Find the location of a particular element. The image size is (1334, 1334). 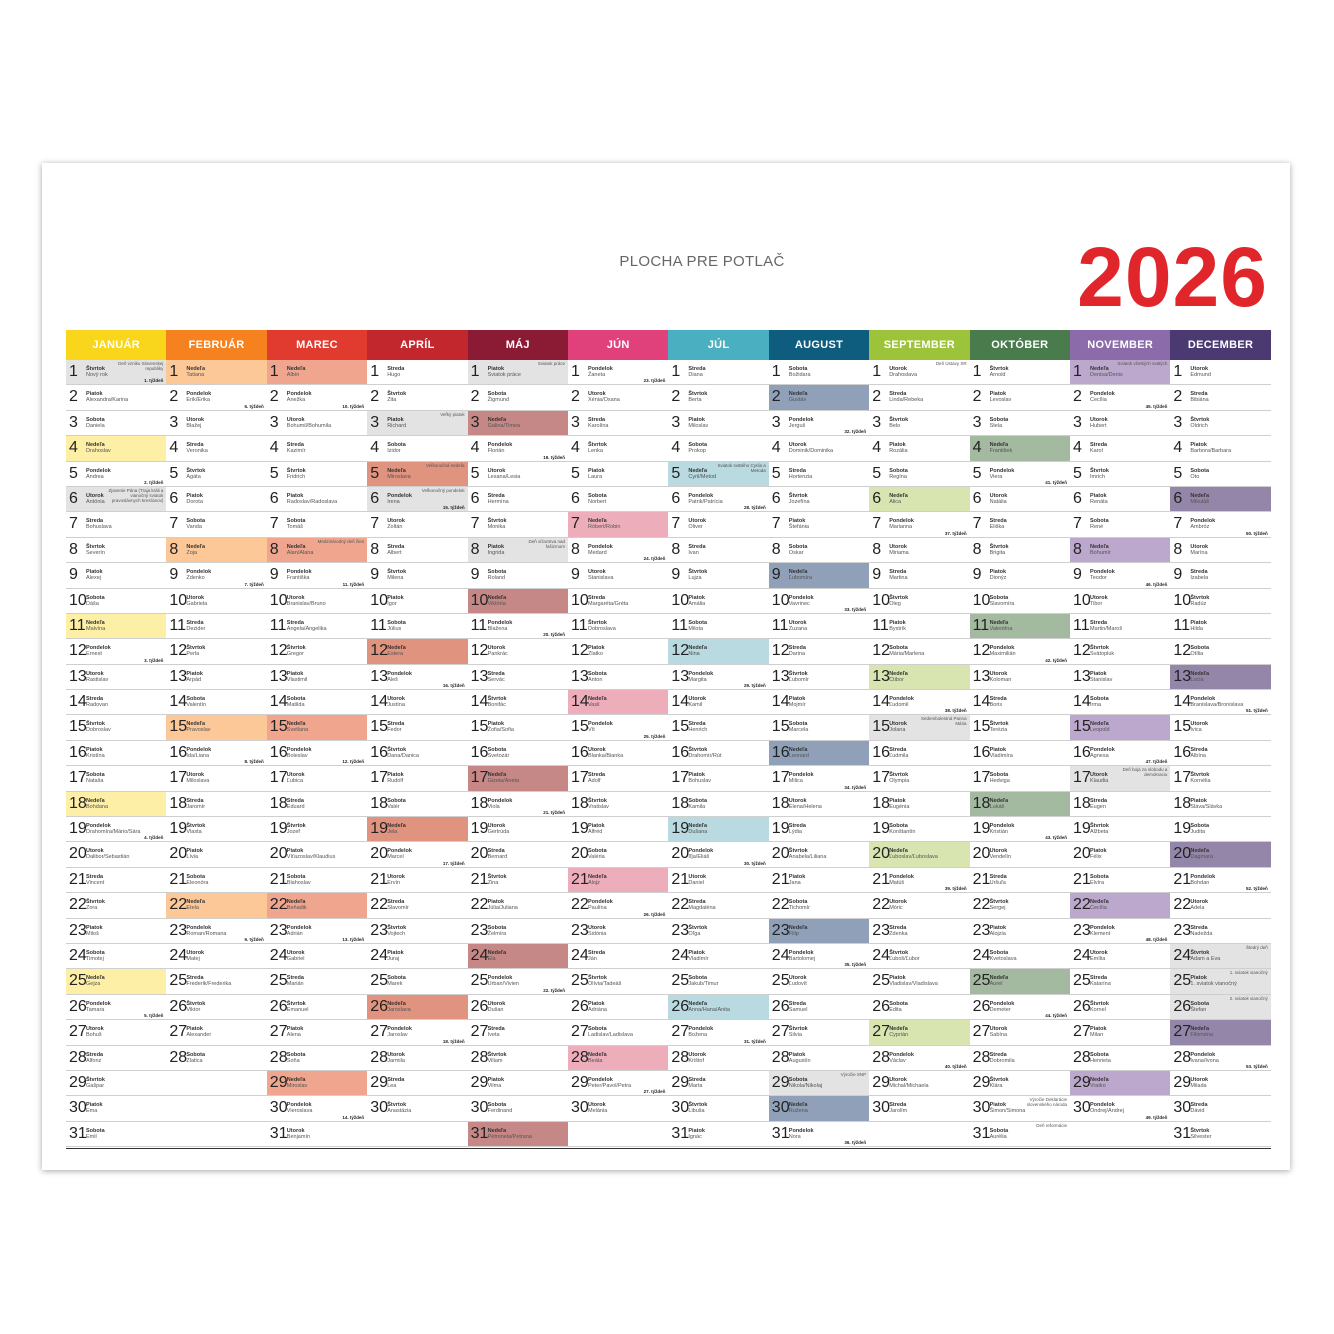

day-cell: 23 Štvrtok Oľga is located at coordinates (718, 931).